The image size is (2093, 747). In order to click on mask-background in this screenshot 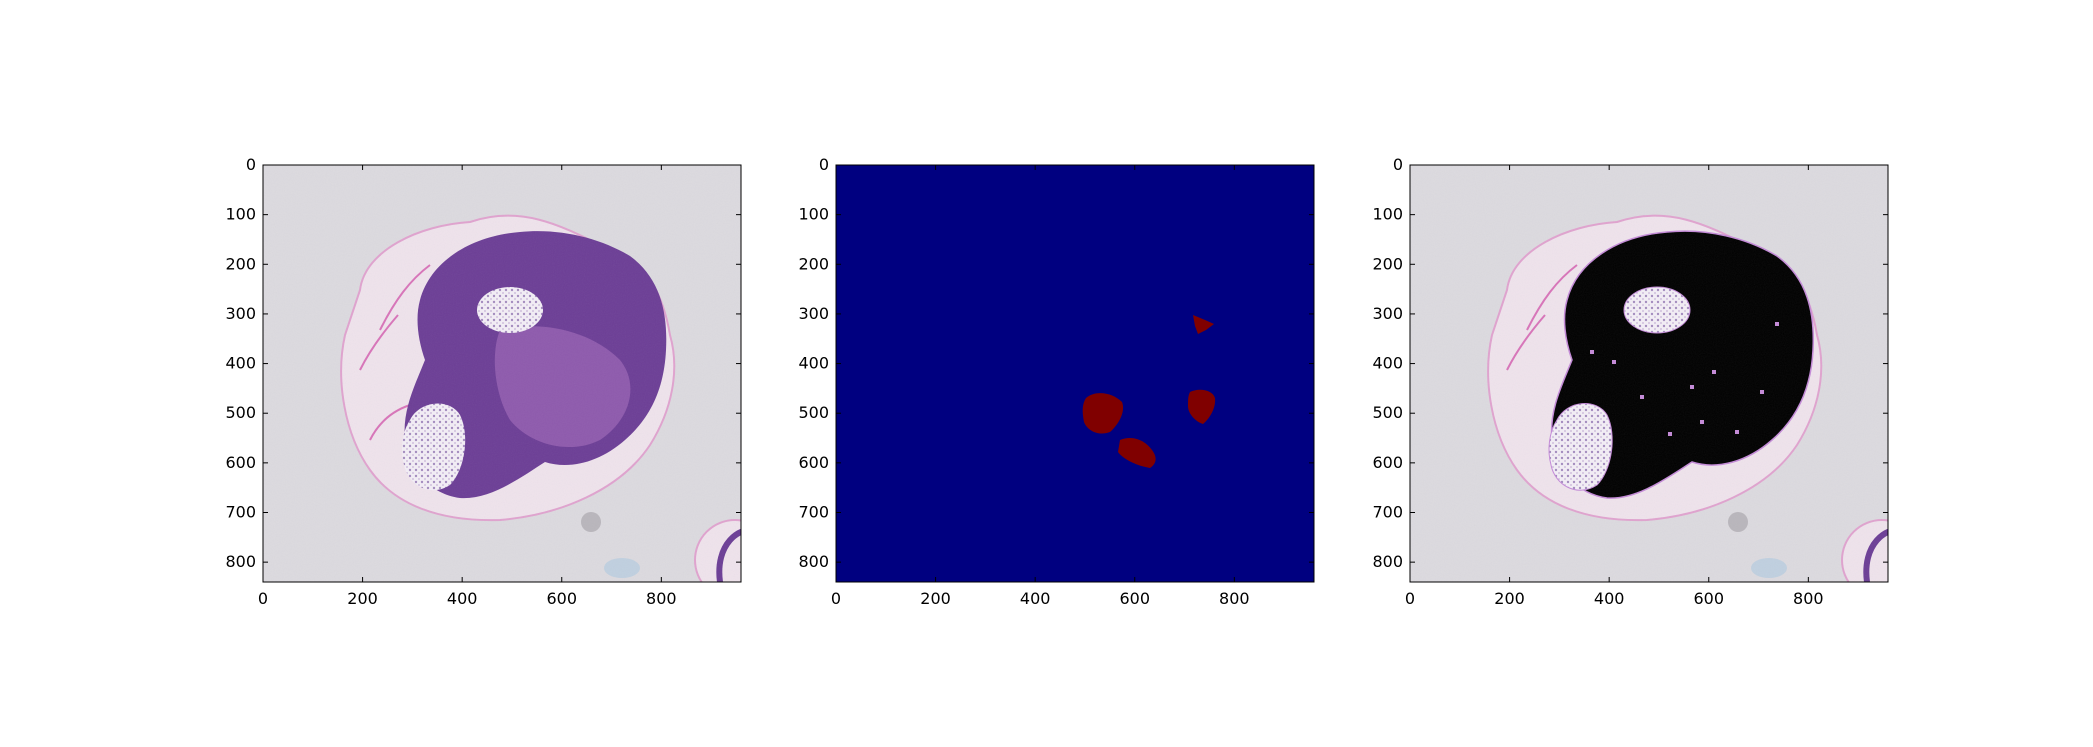, I will do `click(1075, 373)`.